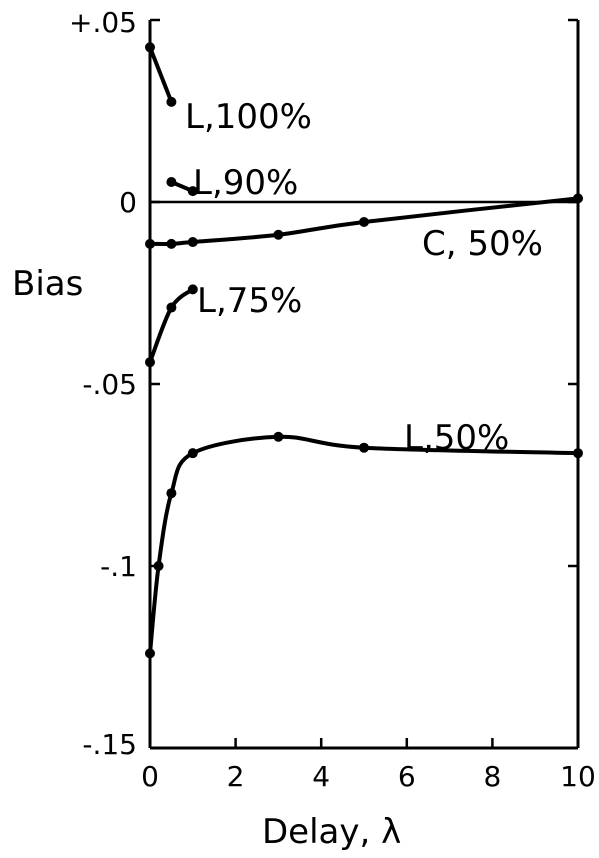 The height and width of the screenshot is (858, 599). I want to click on y-tick-label: -.1, so click(118, 566).